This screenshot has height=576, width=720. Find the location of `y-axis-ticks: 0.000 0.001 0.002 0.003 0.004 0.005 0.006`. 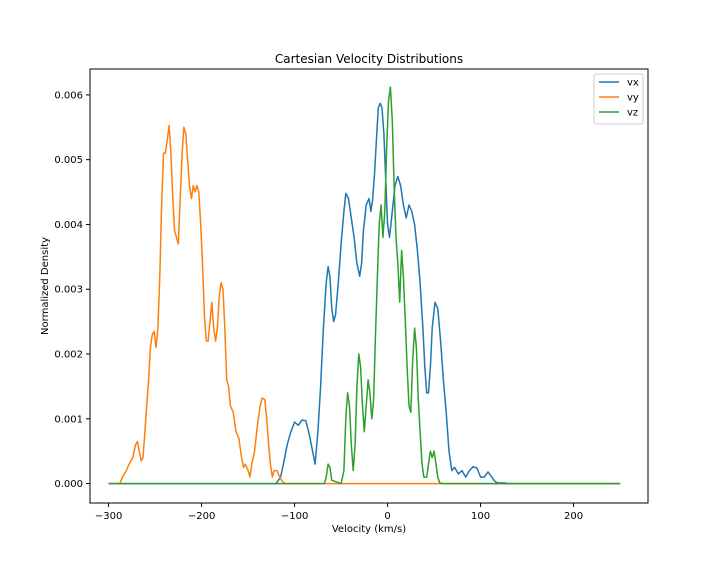

y-axis-ticks: 0.000 0.001 0.002 0.003 0.004 0.005 0.006 is located at coordinates (72, 290).